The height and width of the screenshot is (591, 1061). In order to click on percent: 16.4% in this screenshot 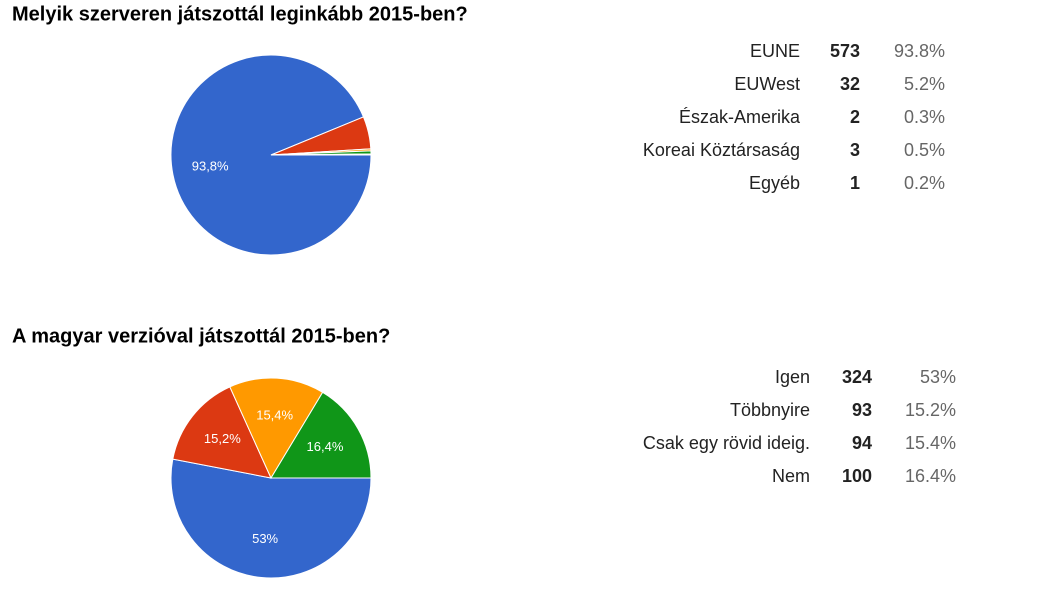, I will do `click(930, 476)`.